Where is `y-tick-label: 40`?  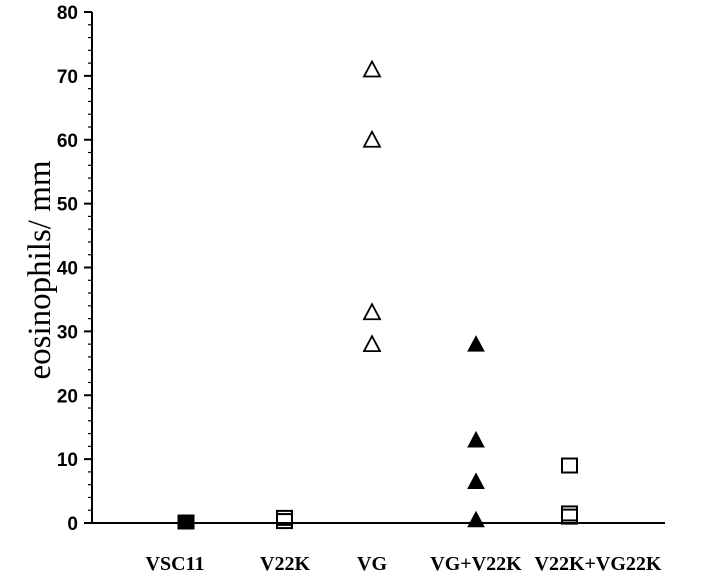 y-tick-label: 40 is located at coordinates (67, 269).